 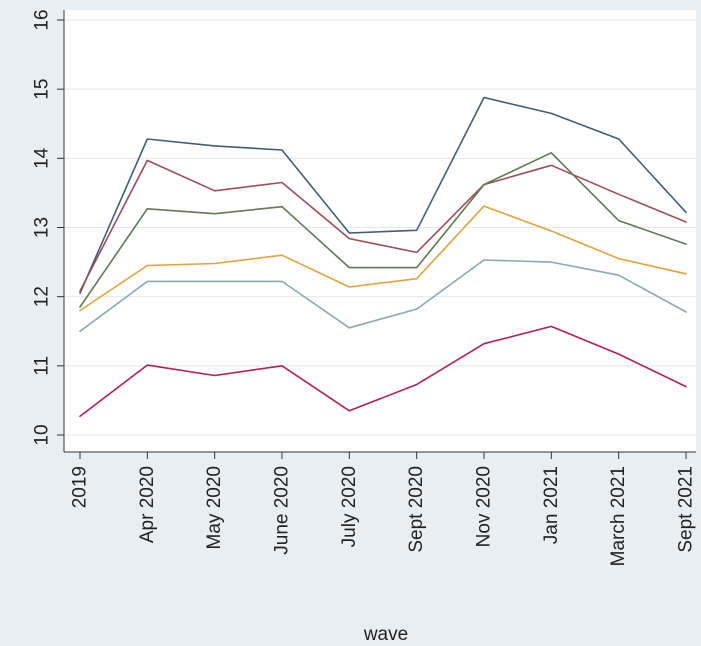 What do you see at coordinates (551, 505) in the screenshot?
I see `x-tick-label: Jan 2021` at bounding box center [551, 505].